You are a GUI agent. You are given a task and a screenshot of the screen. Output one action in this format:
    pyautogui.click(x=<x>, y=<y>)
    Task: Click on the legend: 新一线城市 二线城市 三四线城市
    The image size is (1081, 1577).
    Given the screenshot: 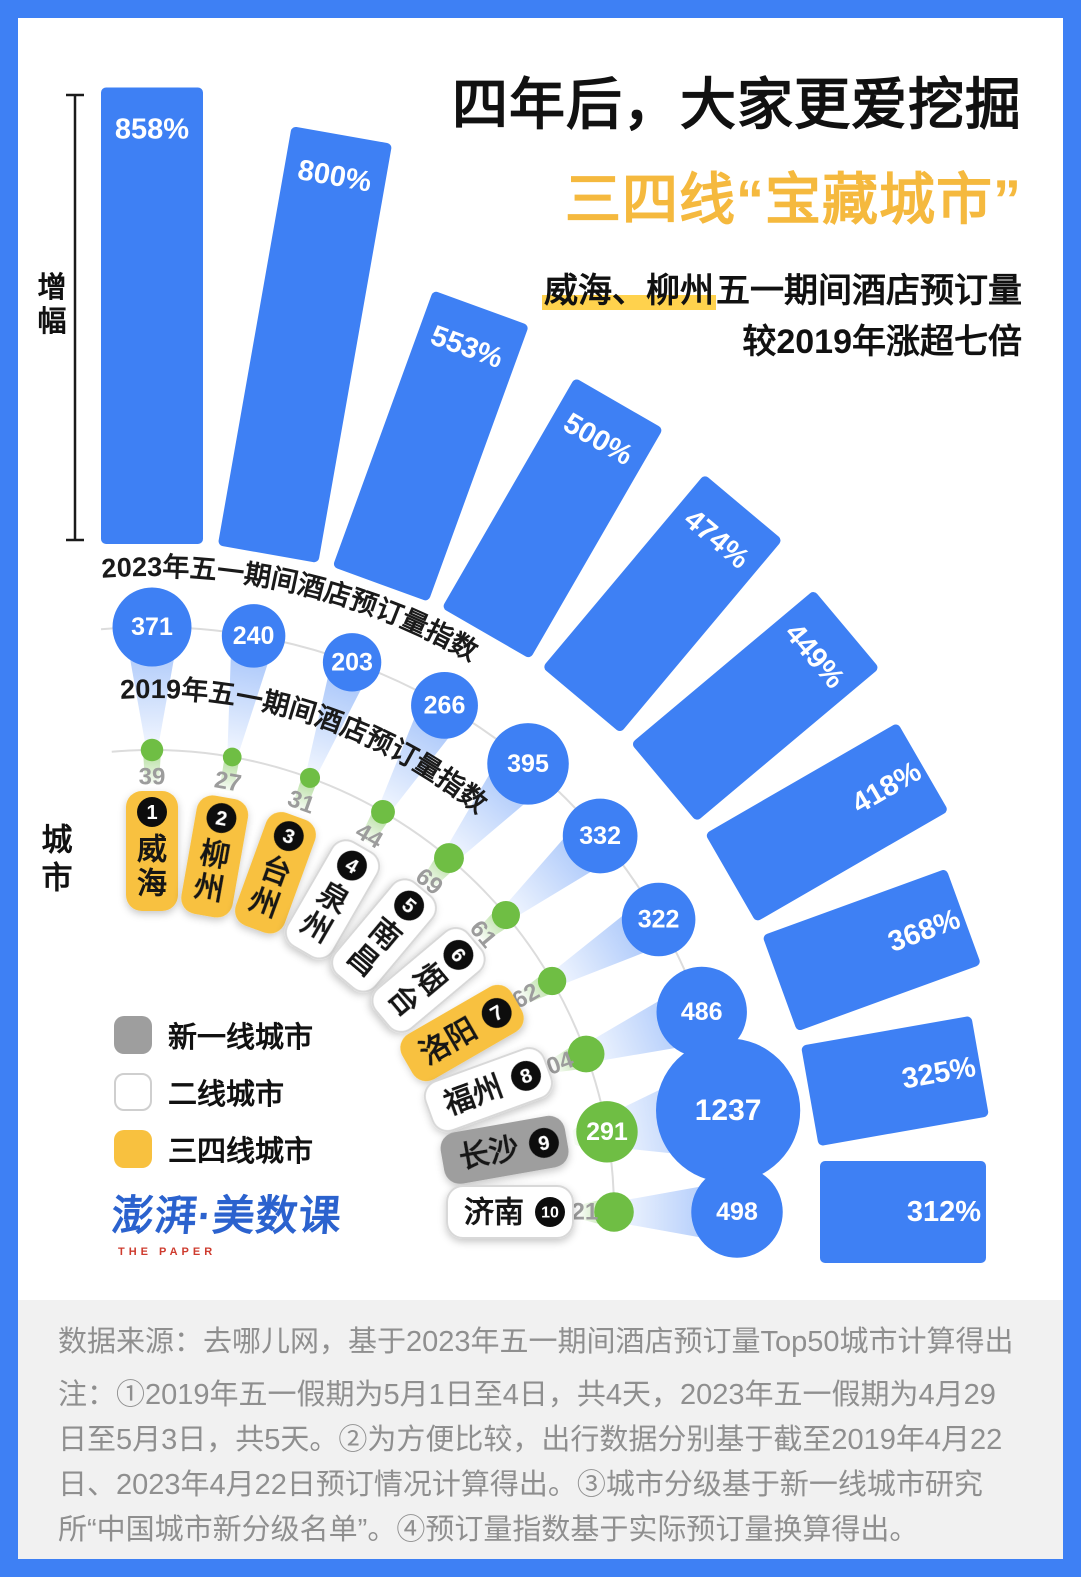 What is the action you would take?
    pyautogui.click(x=213, y=1099)
    